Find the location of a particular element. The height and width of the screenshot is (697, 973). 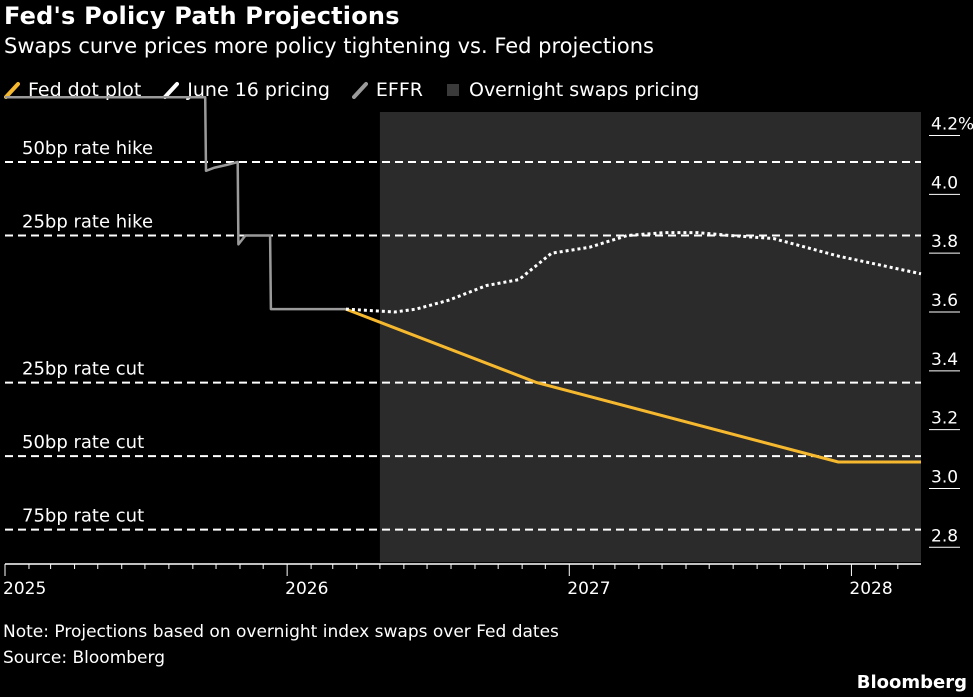

legend-swatch-effr is located at coordinates (359, 90).